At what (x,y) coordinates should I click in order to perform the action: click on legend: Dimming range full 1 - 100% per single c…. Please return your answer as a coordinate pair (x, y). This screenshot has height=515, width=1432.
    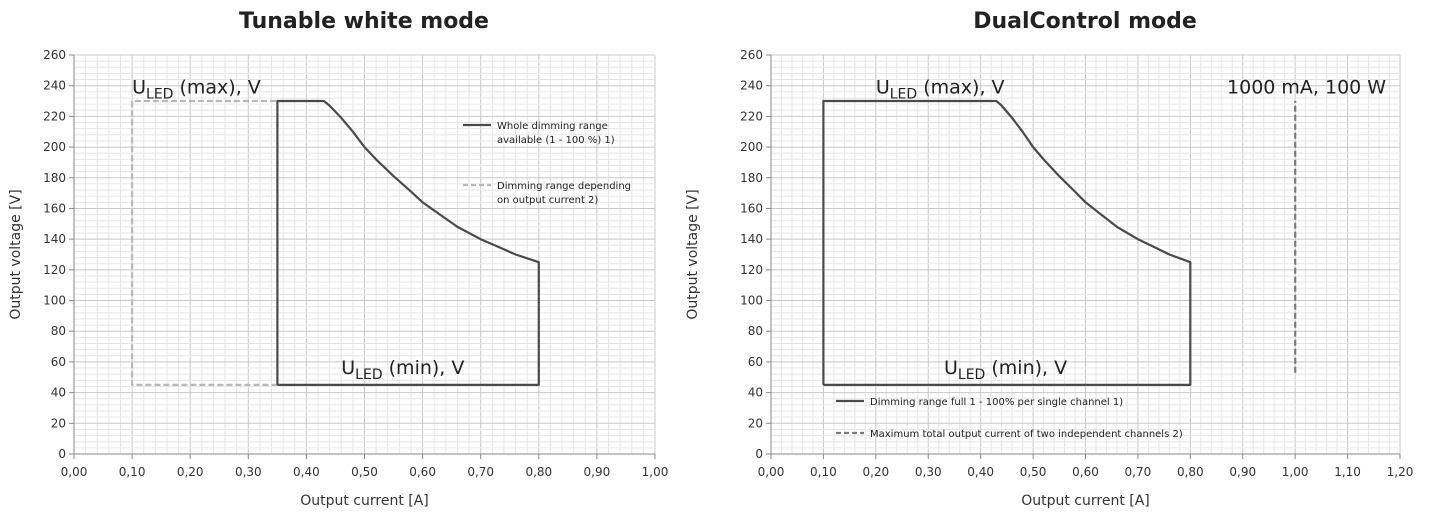
    Looking at the image, I should click on (1009, 418).